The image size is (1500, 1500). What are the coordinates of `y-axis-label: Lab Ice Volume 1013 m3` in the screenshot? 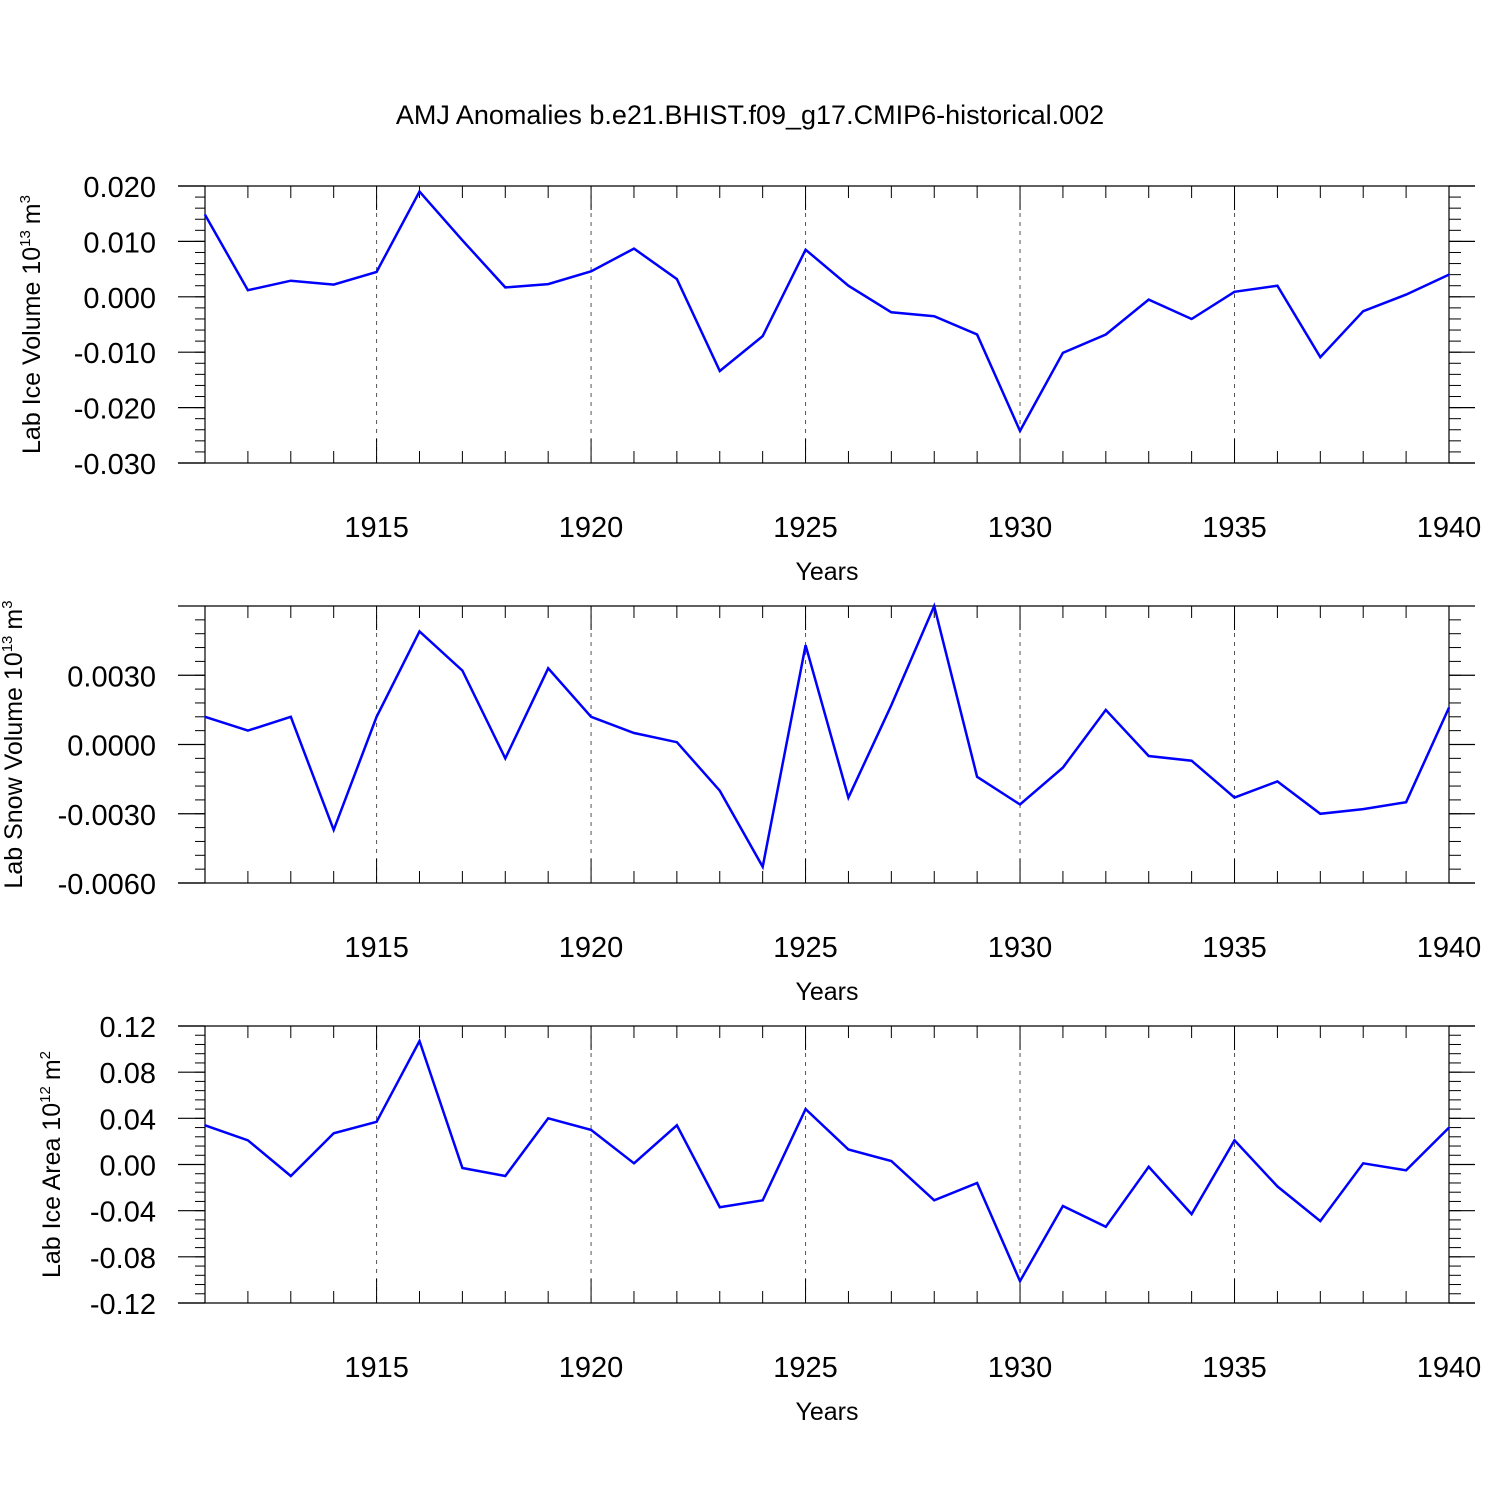 It's located at (31, 324).